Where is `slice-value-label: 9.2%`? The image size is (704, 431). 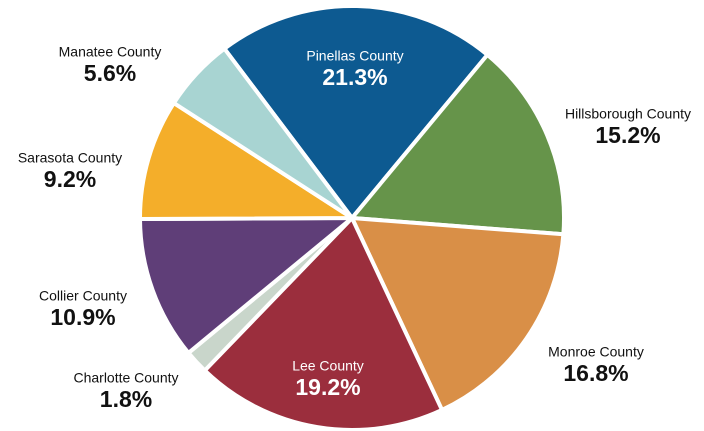 slice-value-label: 9.2% is located at coordinates (70, 179).